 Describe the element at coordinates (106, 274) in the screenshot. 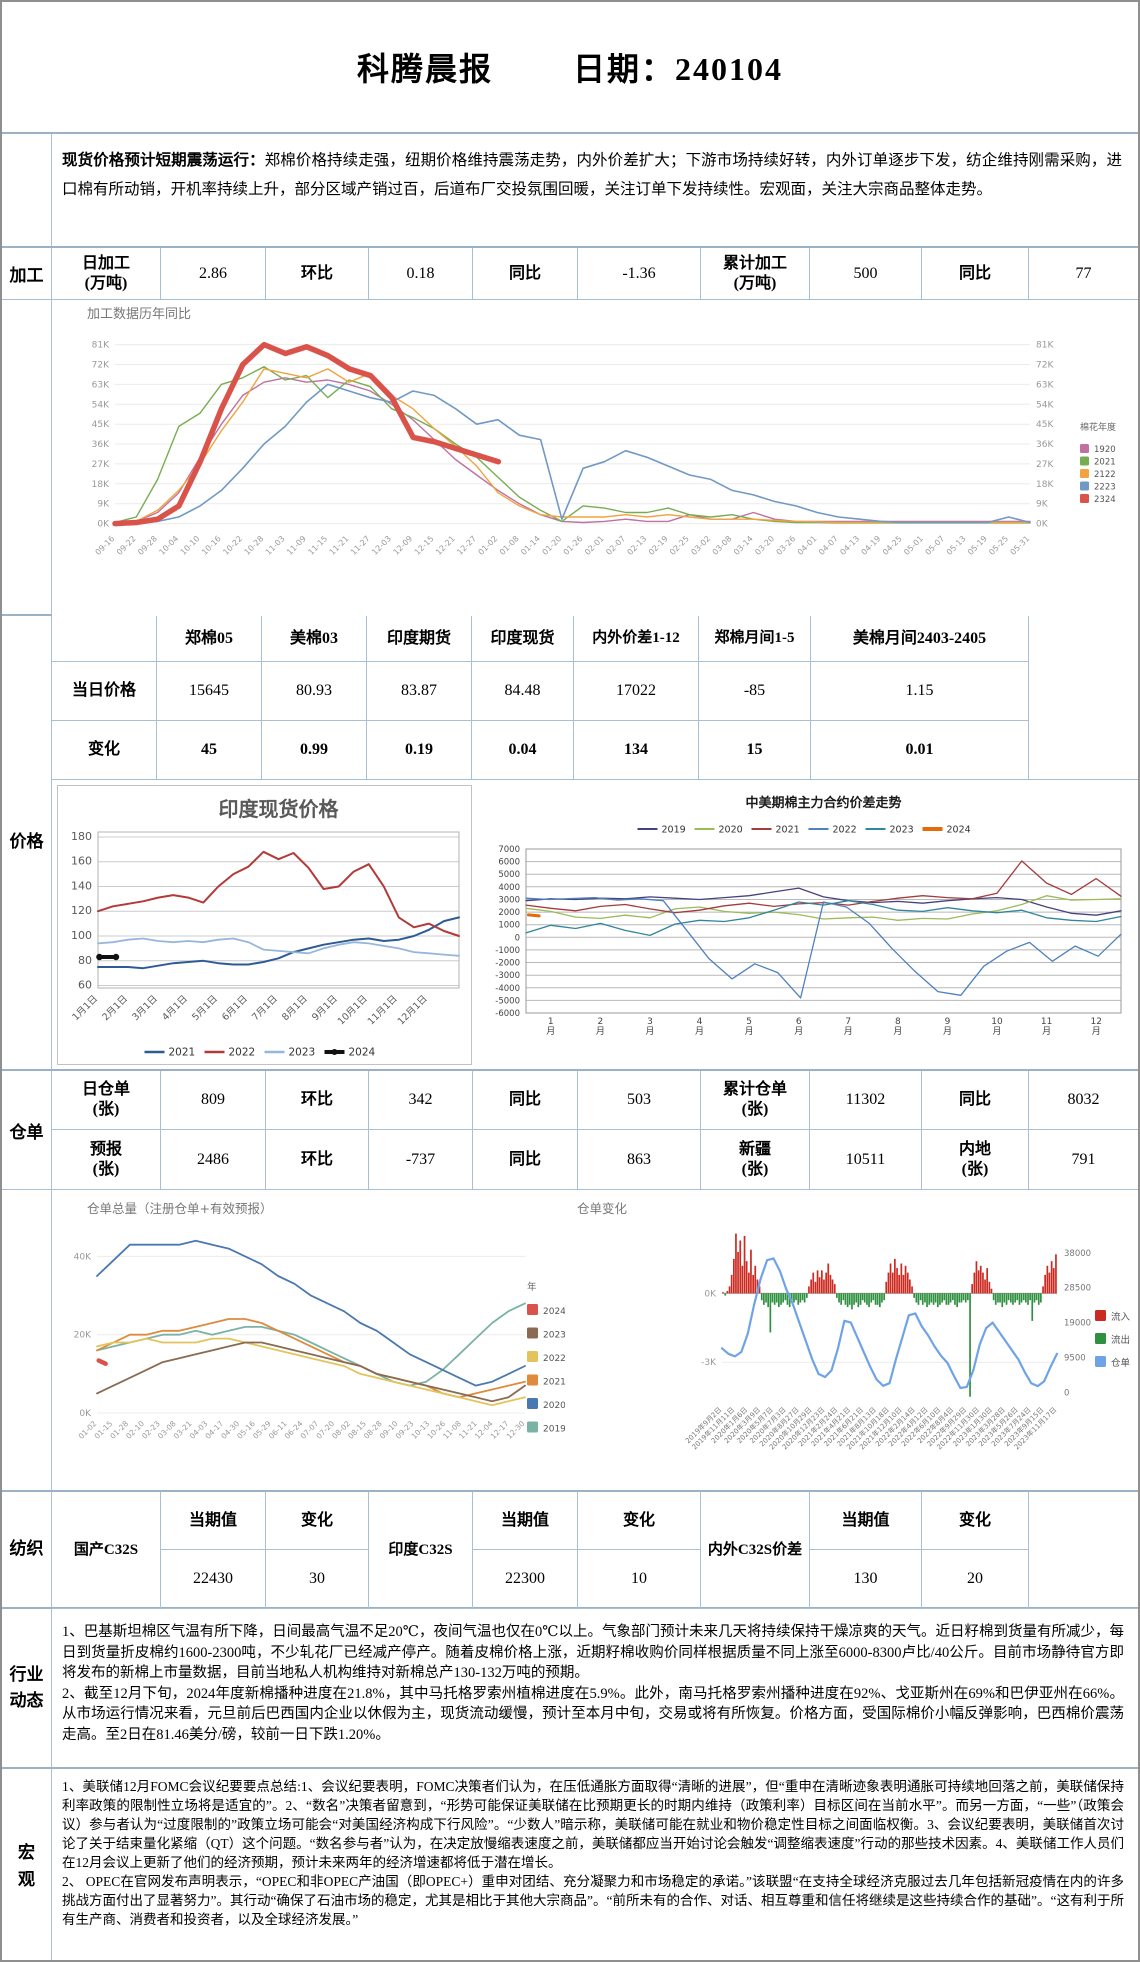

I see `processing-label-daily: 日加工 (万吨)` at that location.